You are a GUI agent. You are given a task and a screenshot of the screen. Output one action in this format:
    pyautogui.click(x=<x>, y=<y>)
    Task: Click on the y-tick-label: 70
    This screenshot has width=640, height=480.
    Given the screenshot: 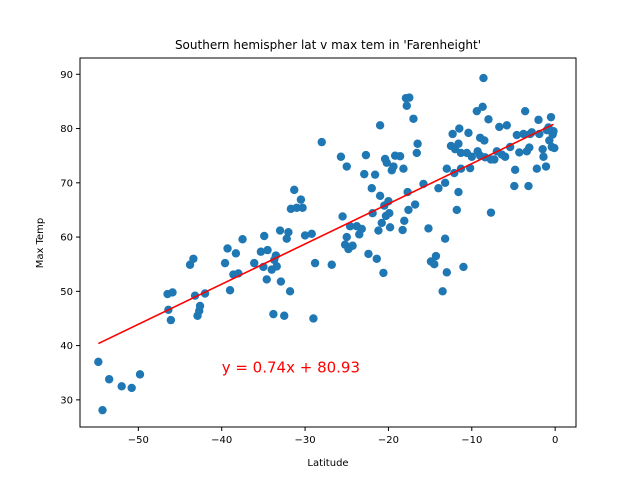 What is the action you would take?
    pyautogui.click(x=66, y=183)
    